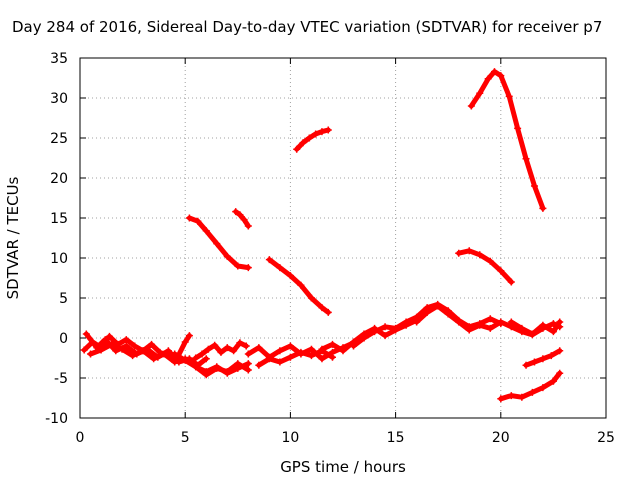  I want to click on y-tick-label: -10, so click(56, 419).